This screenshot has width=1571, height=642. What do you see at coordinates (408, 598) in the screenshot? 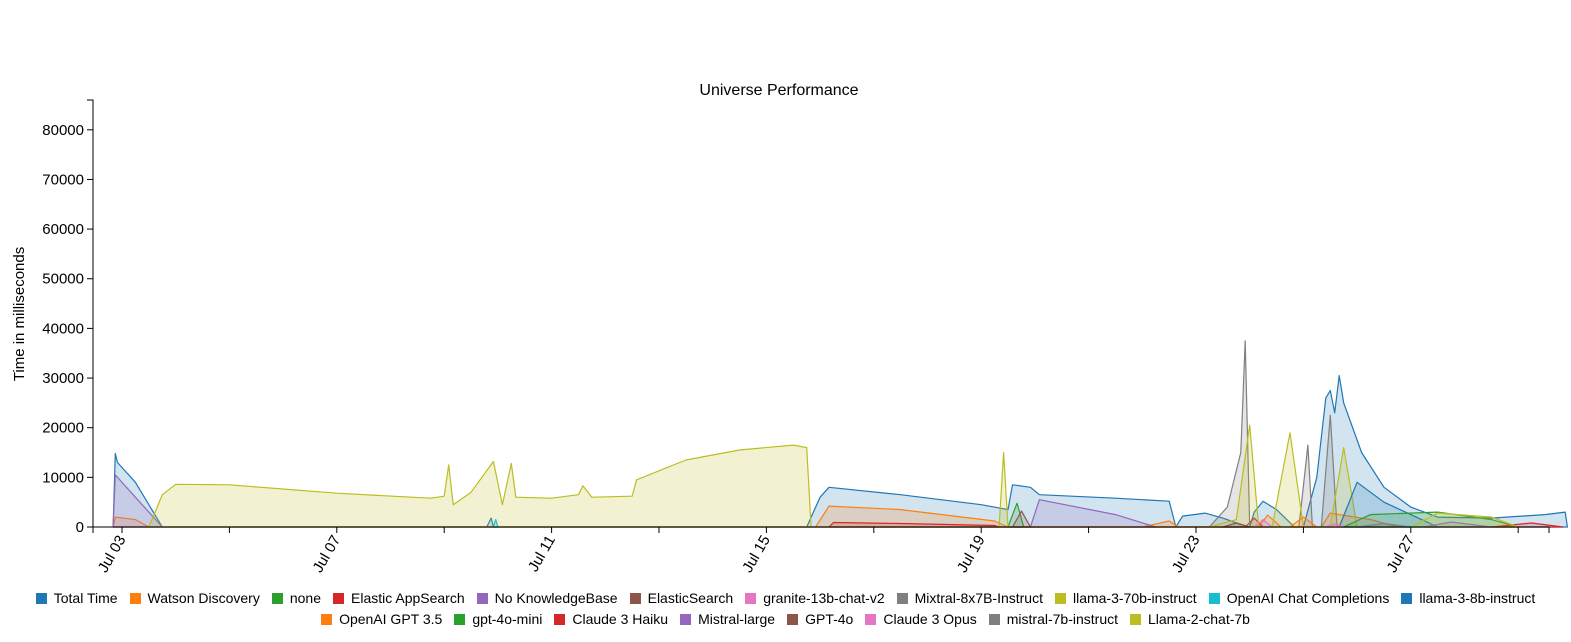
I see `legend-label: Elastic AppSearch` at bounding box center [408, 598].